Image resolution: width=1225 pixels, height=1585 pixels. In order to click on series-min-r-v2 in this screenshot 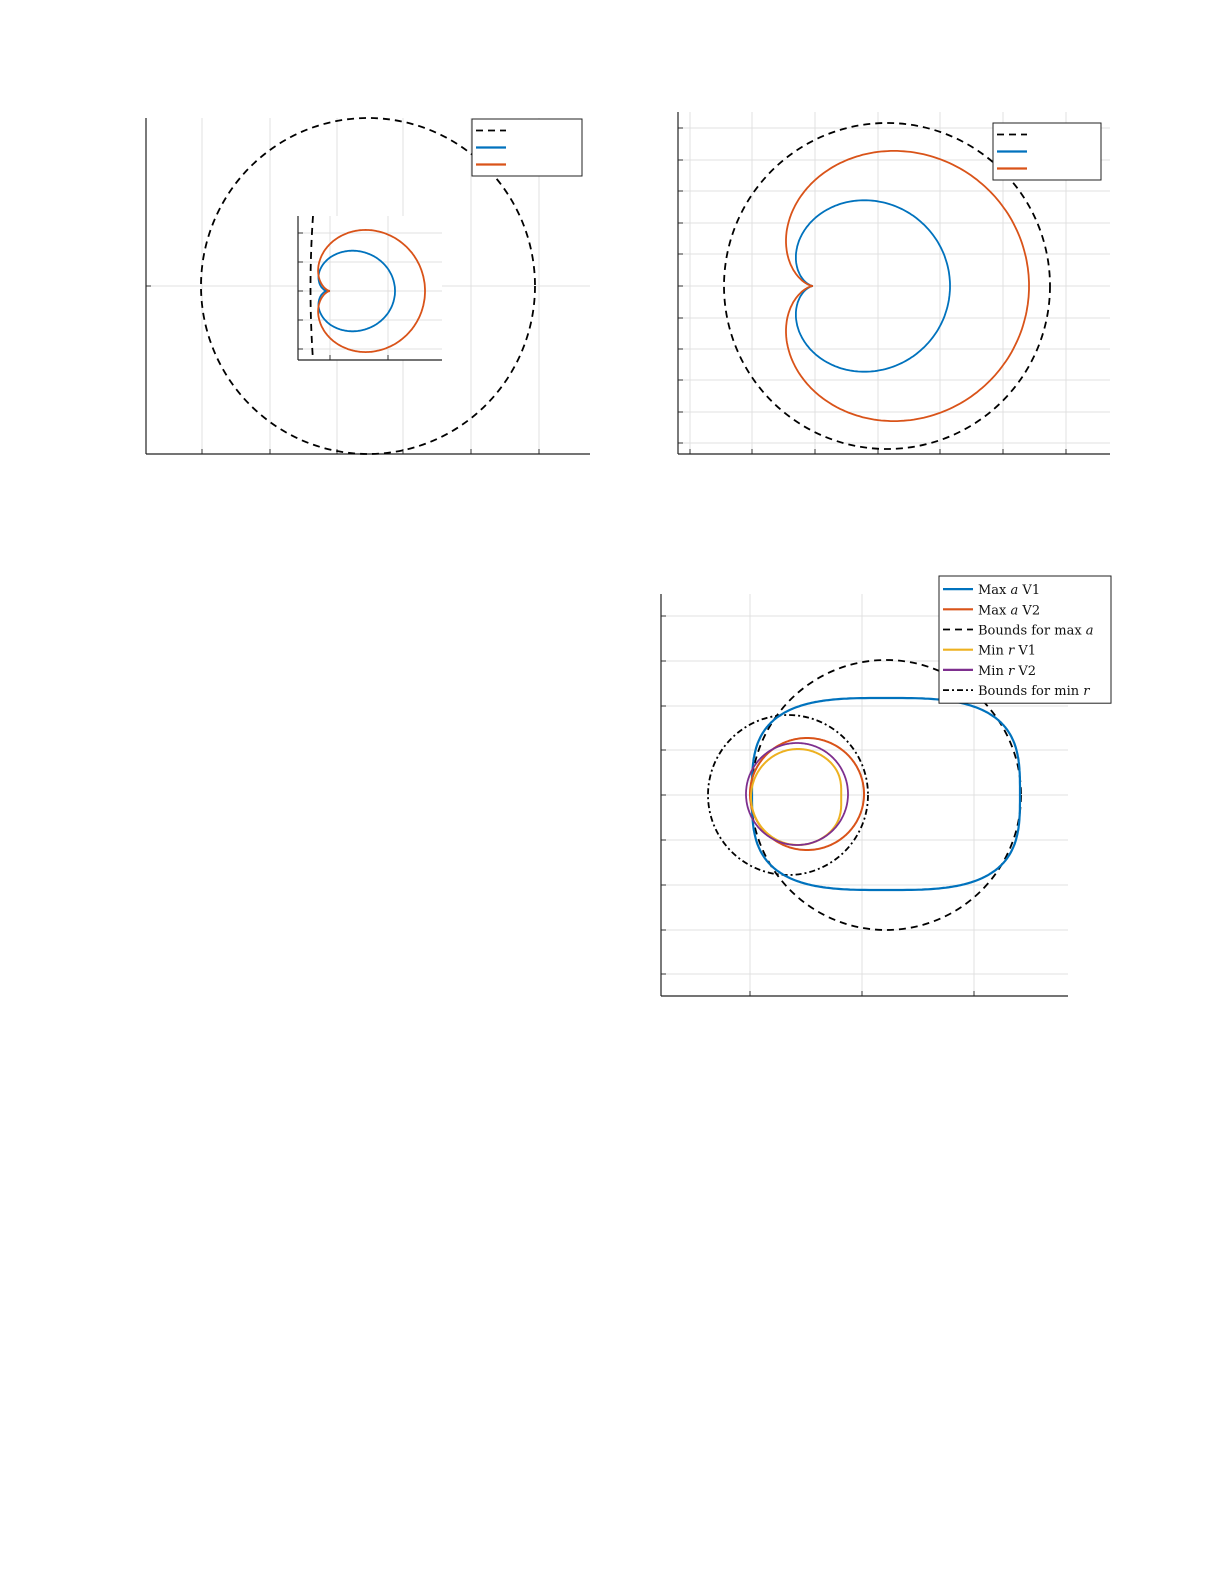, I will do `click(797, 794)`.